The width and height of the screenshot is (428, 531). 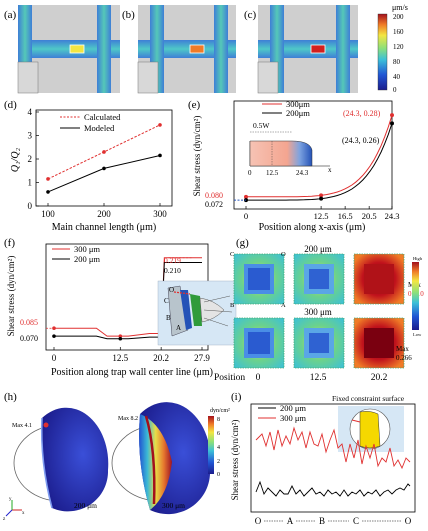 What do you see at coordinates (402, 349) in the screenshot?
I see `g-max-300-label: Max` at bounding box center [402, 349].